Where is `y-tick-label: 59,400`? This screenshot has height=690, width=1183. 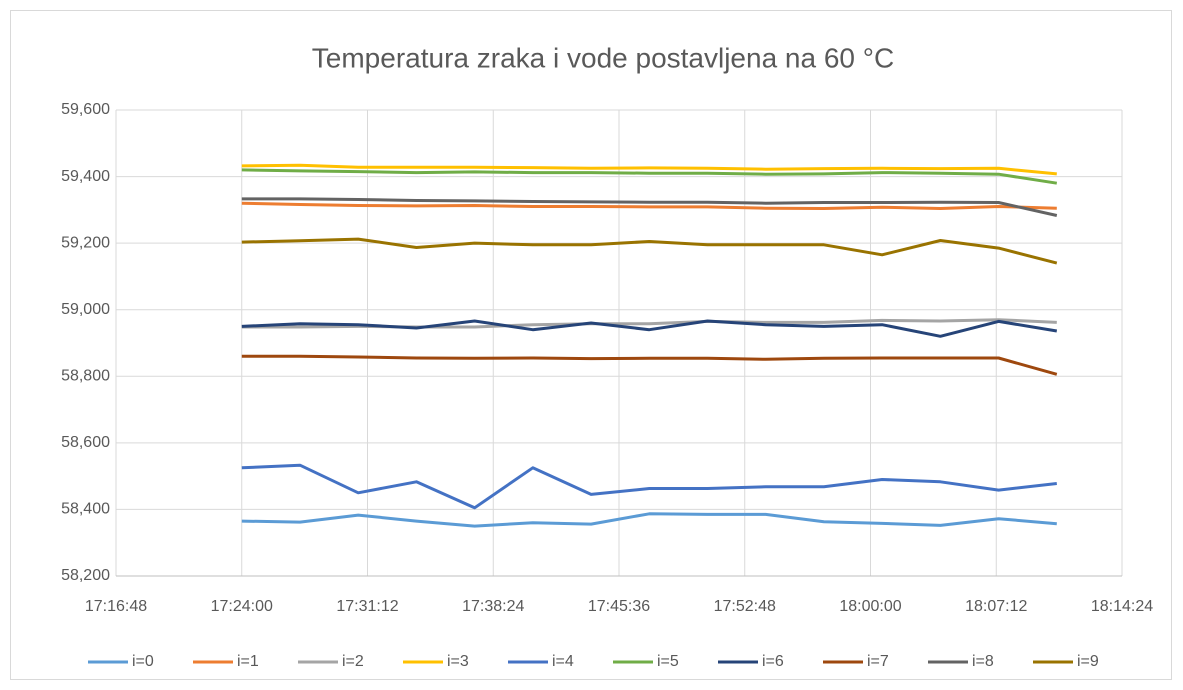 y-tick-label: 59,400 is located at coordinates (85, 176).